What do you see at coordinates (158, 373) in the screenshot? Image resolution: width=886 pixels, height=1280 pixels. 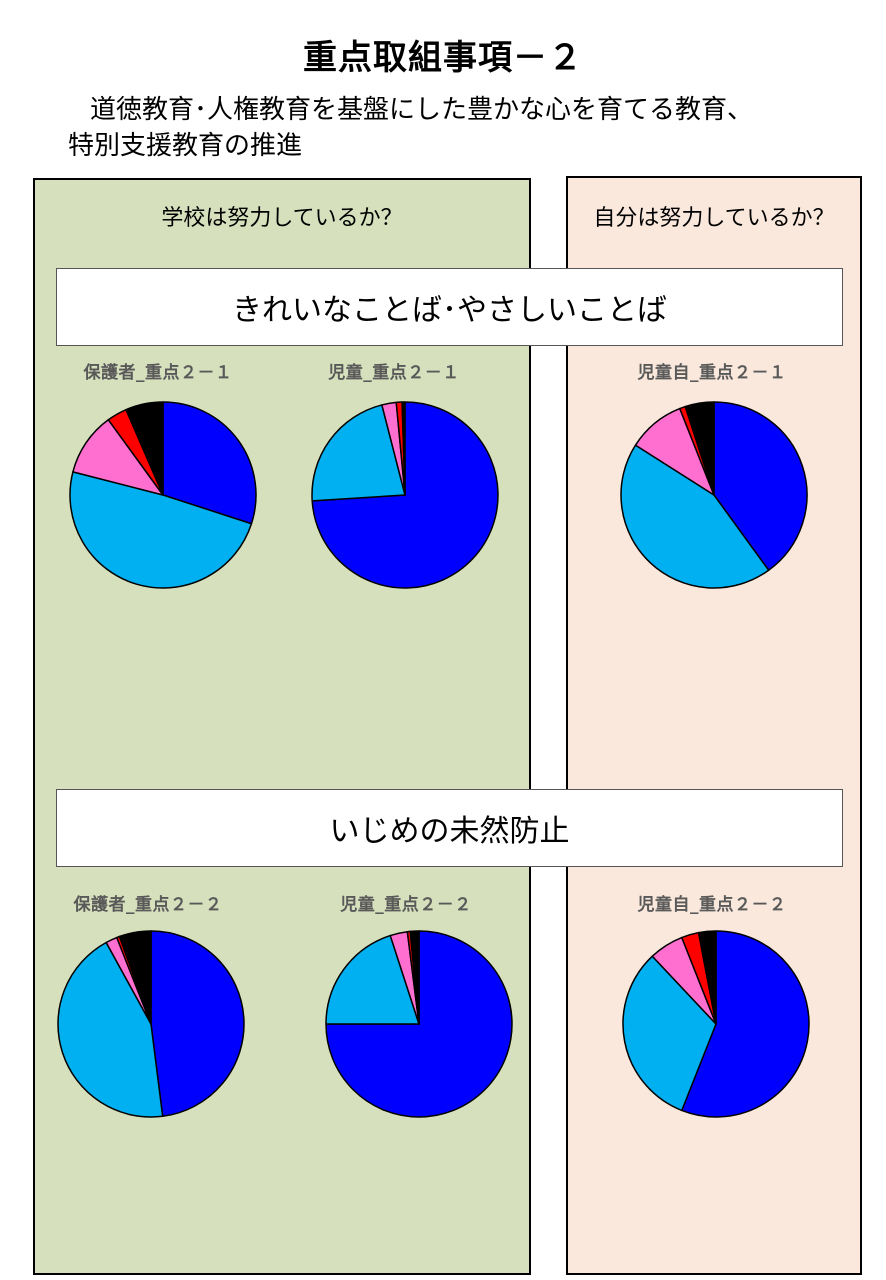 I see `chart-title-guardian-2-1: 保護者_重点２－１` at bounding box center [158, 373].